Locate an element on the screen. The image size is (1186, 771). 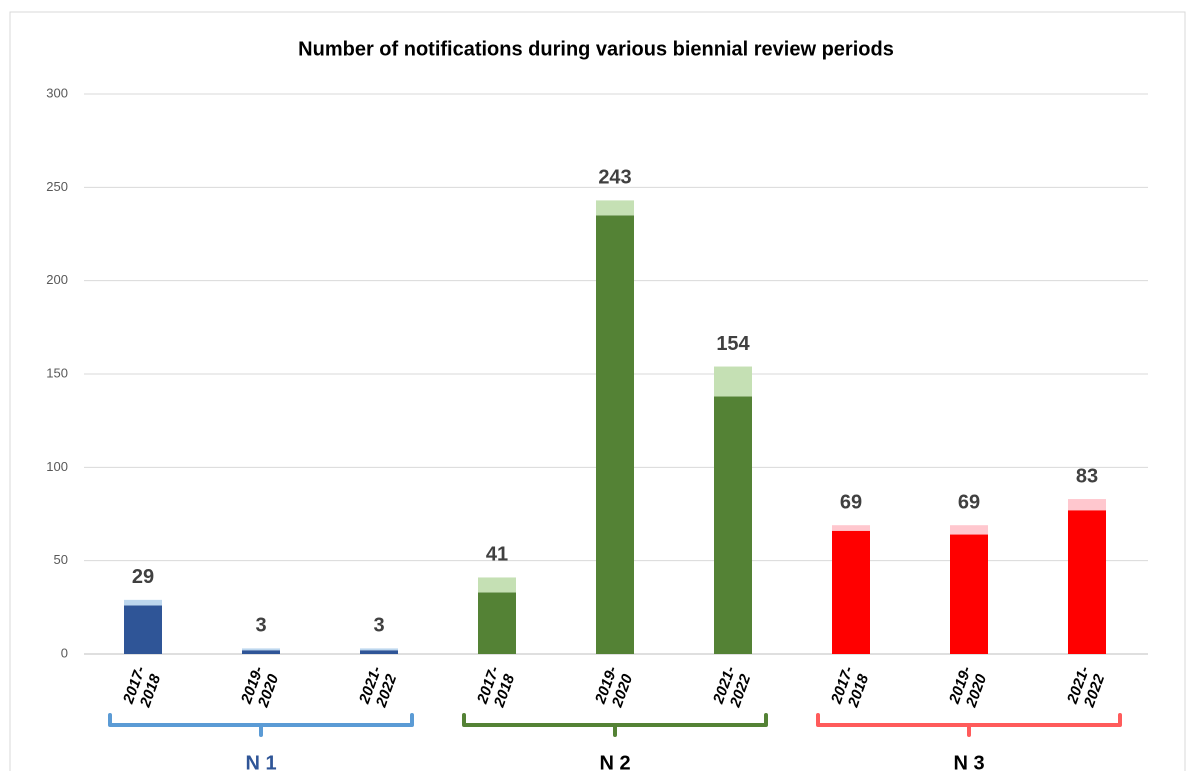
group-label: N 1 is located at coordinates (260, 761).